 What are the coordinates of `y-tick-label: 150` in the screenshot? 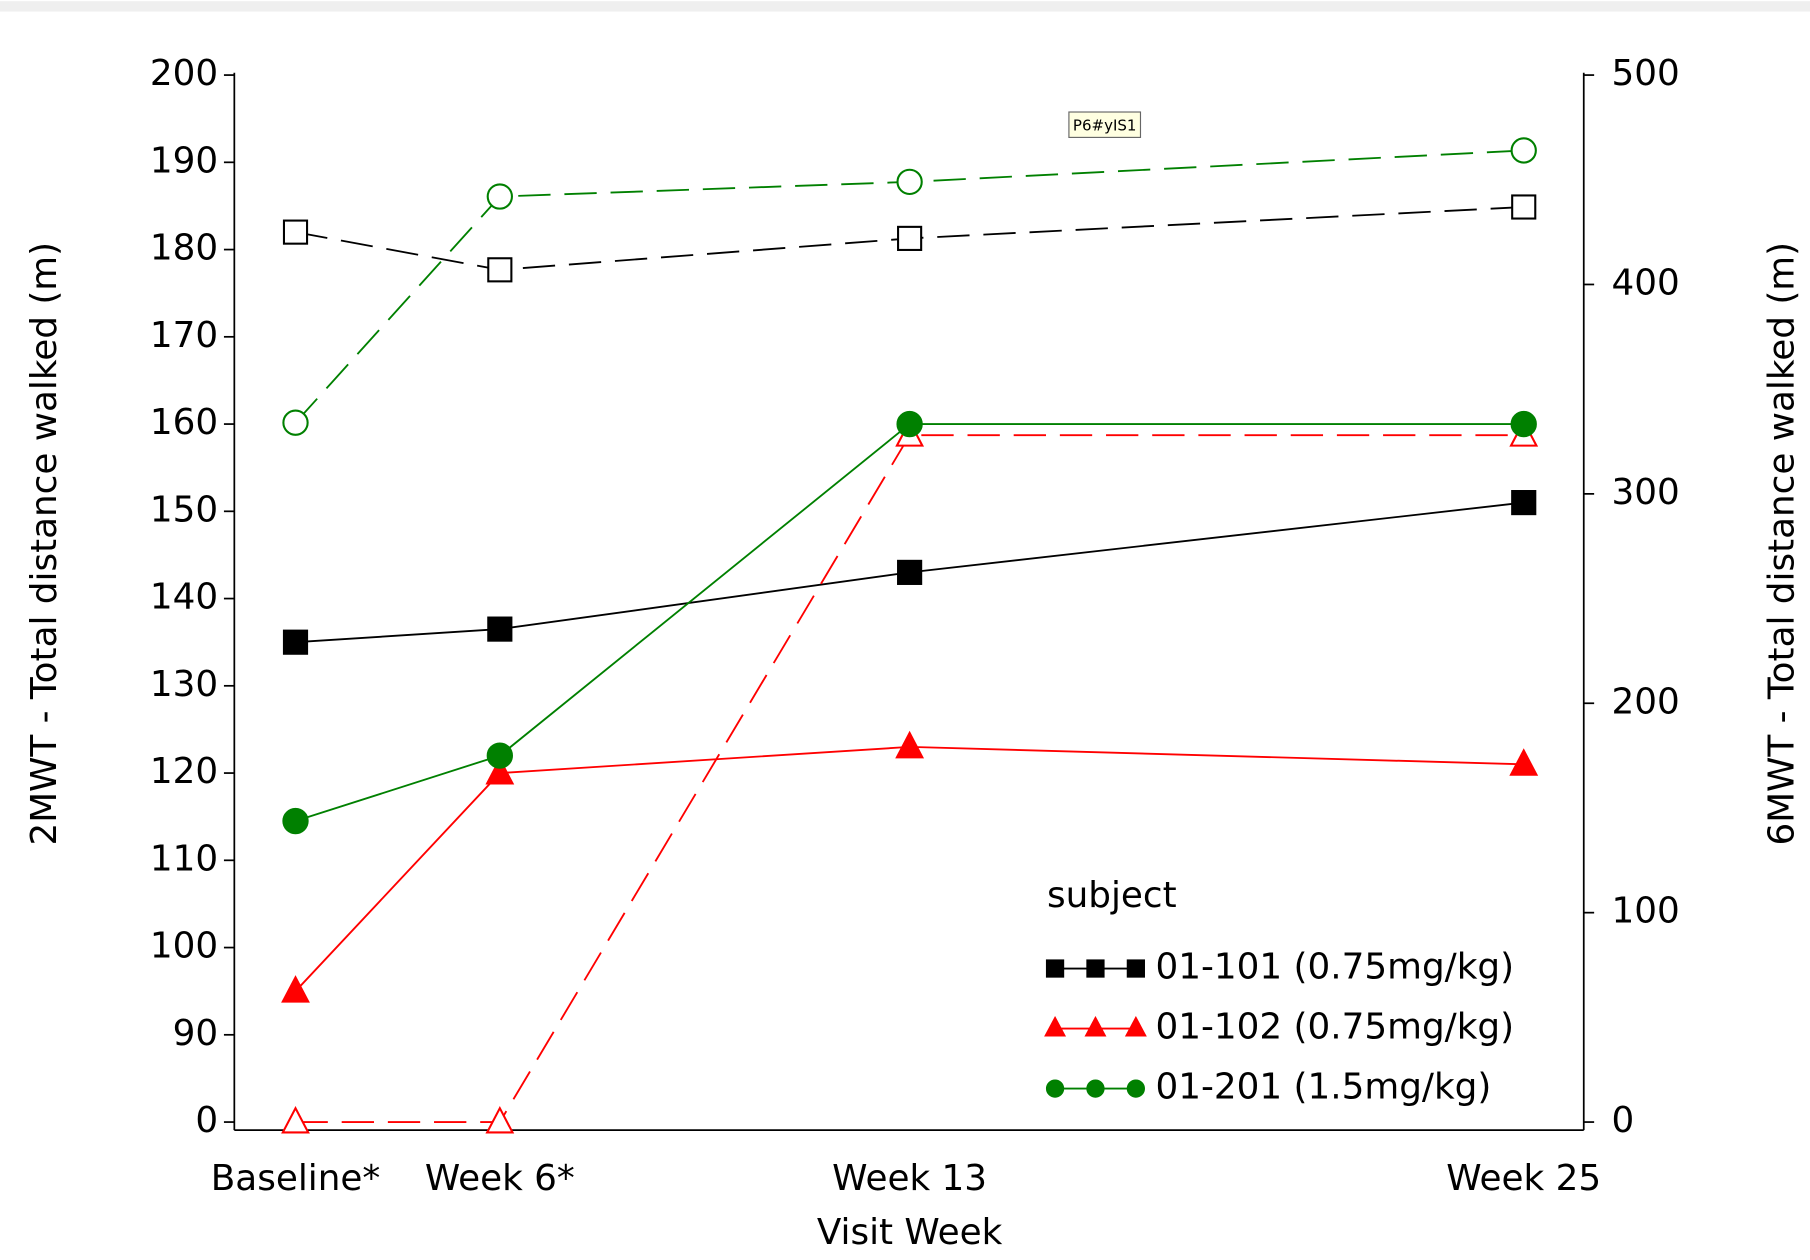 It's located at (184, 509).